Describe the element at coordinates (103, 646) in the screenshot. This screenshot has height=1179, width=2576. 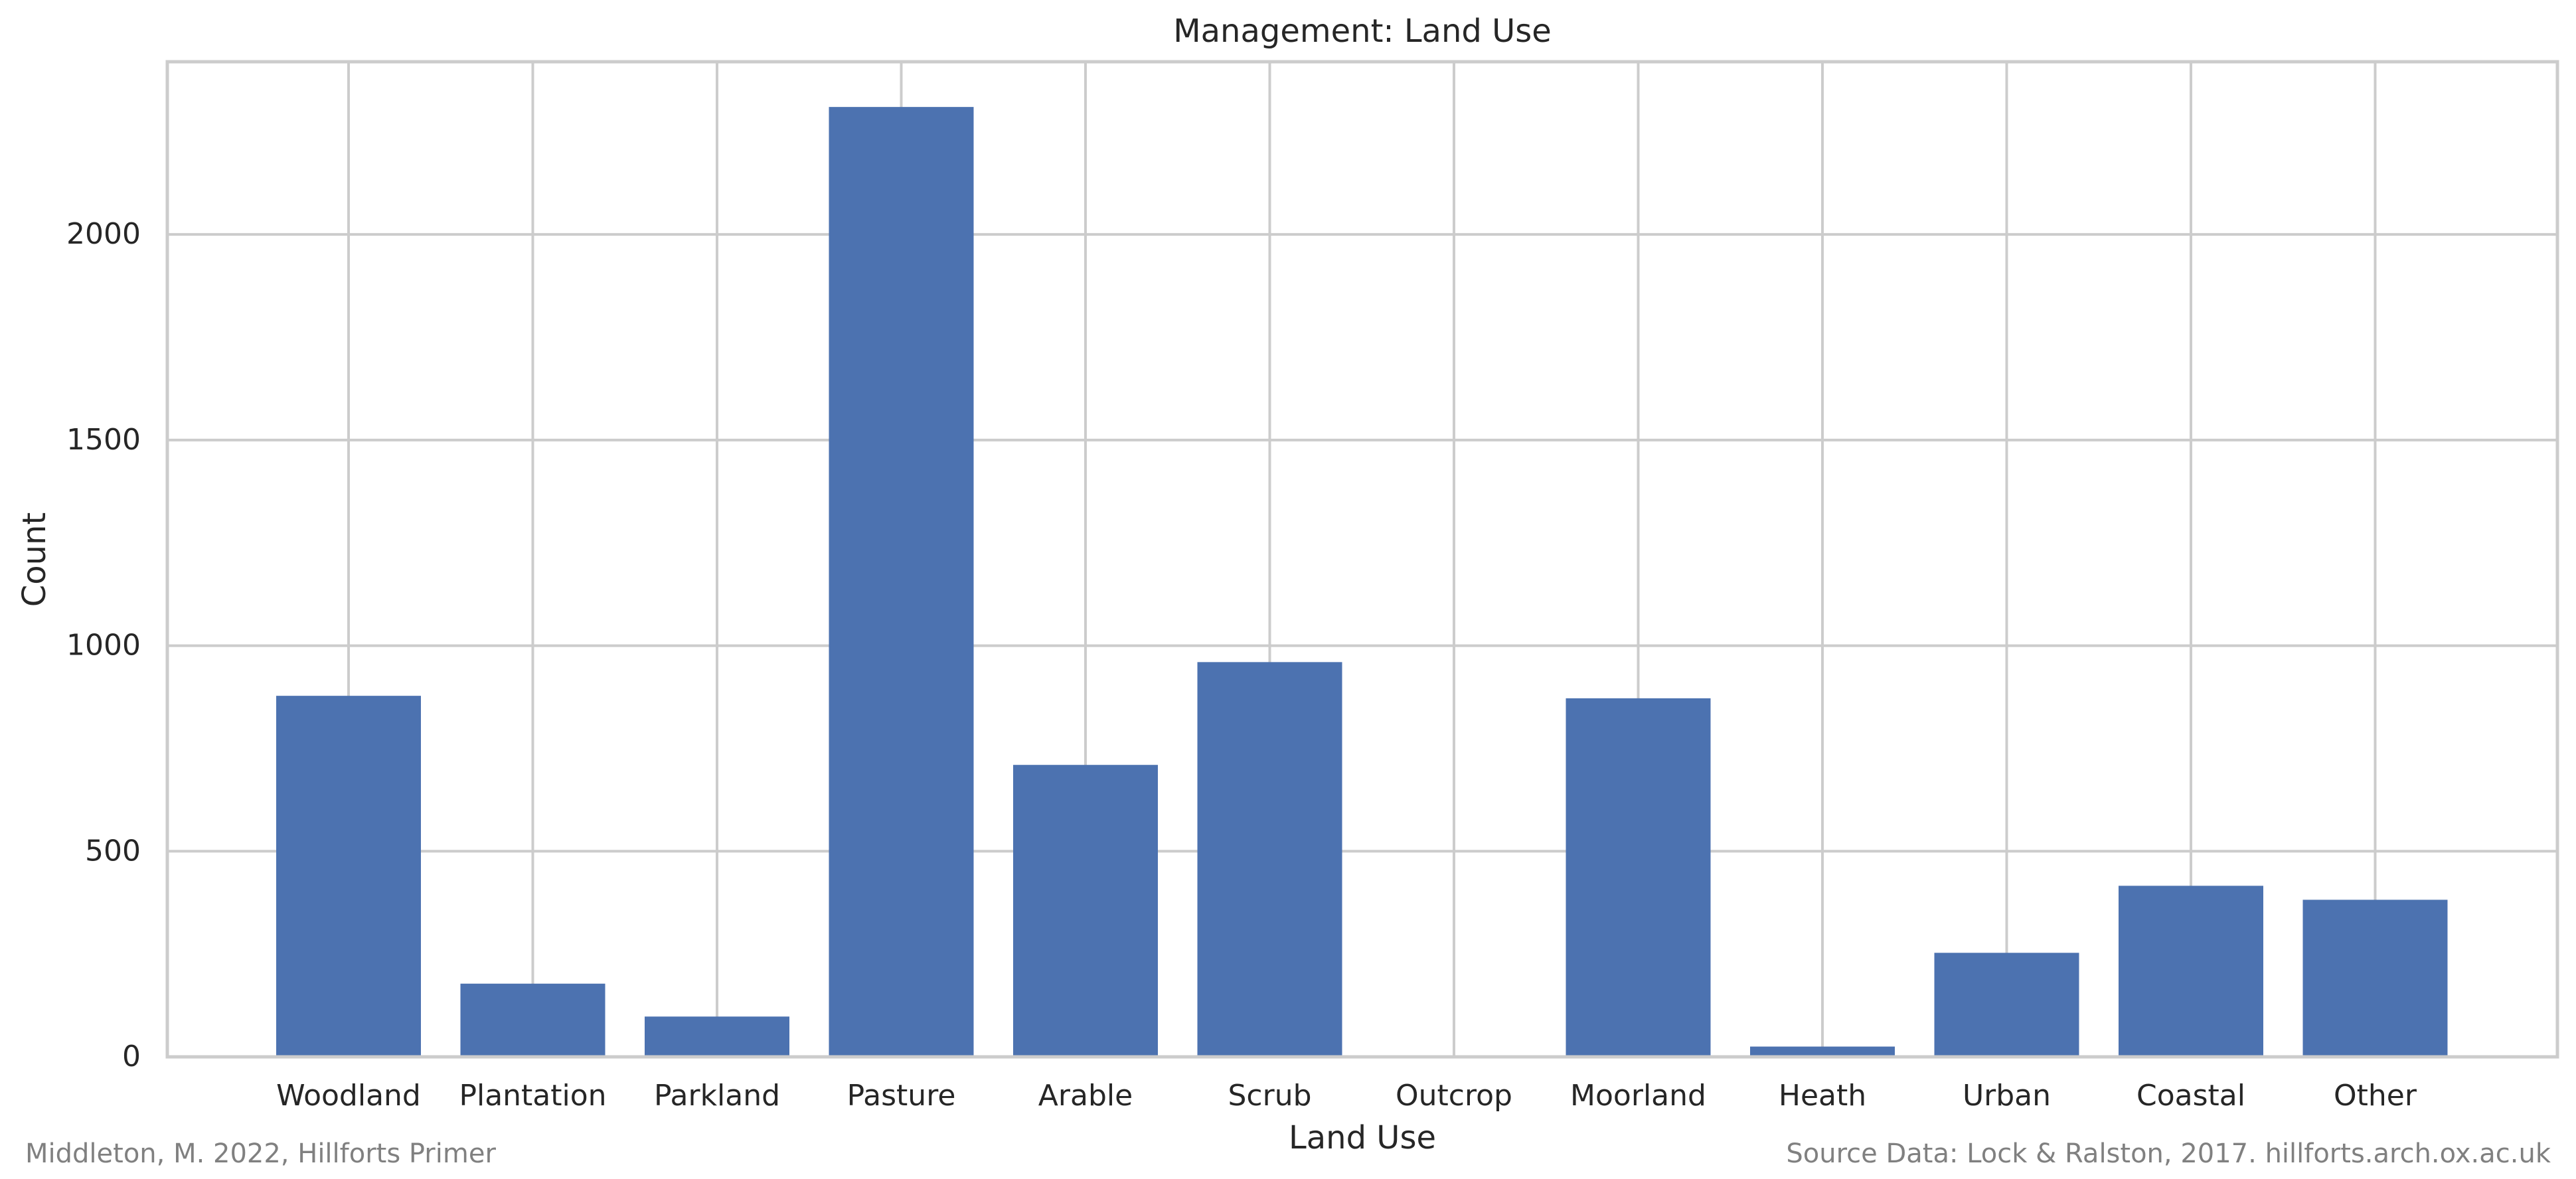
I see `y-tick-label: 1000` at that location.